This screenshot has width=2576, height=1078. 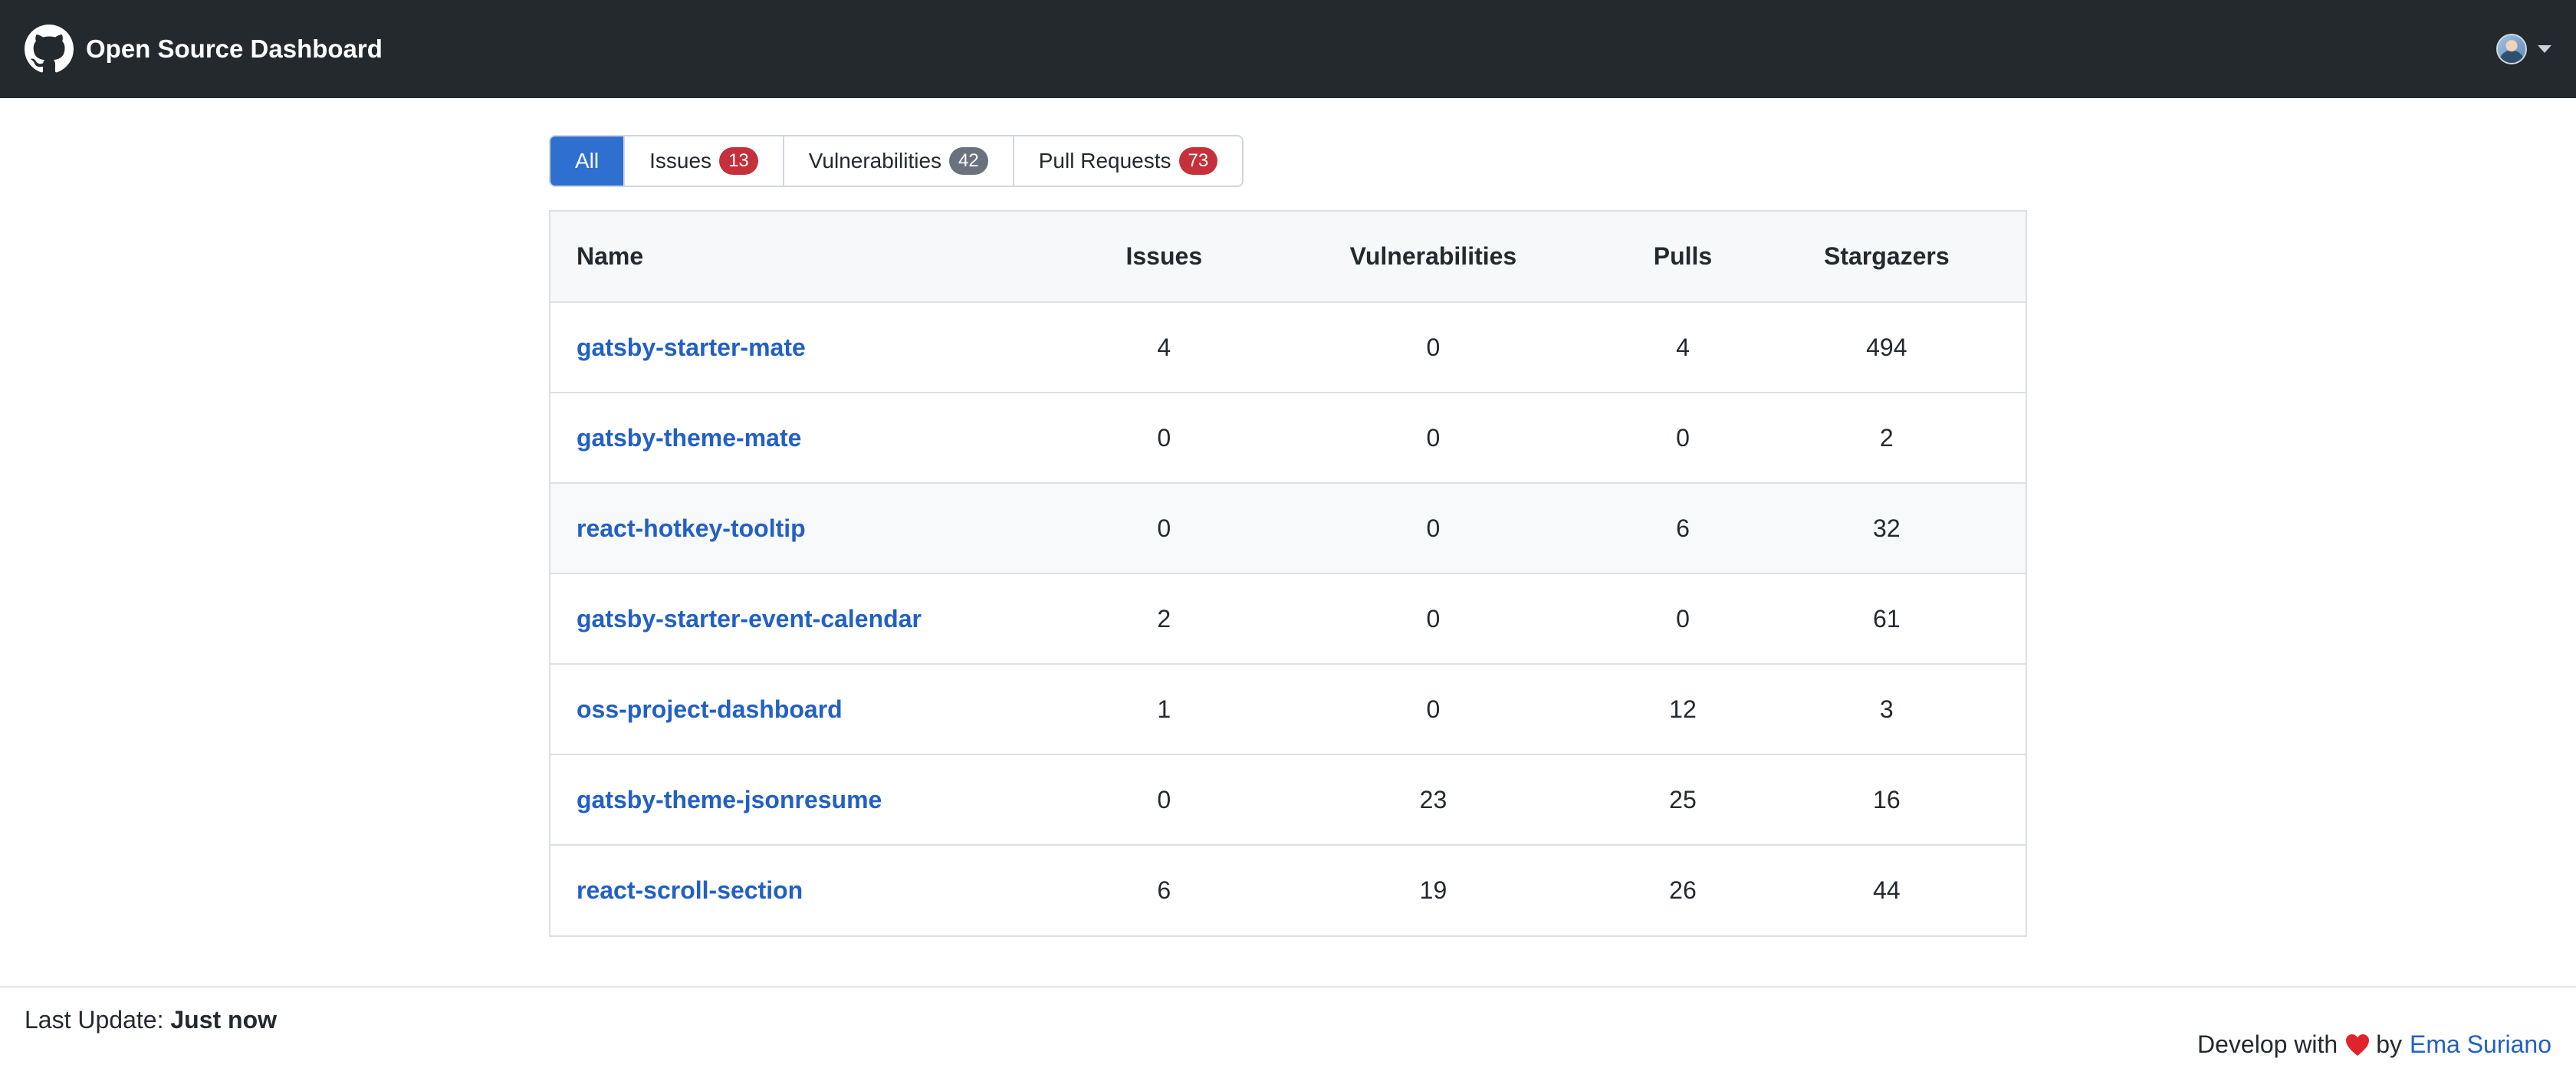 What do you see at coordinates (1164, 619) in the screenshot?
I see `issues-cell: 2` at bounding box center [1164, 619].